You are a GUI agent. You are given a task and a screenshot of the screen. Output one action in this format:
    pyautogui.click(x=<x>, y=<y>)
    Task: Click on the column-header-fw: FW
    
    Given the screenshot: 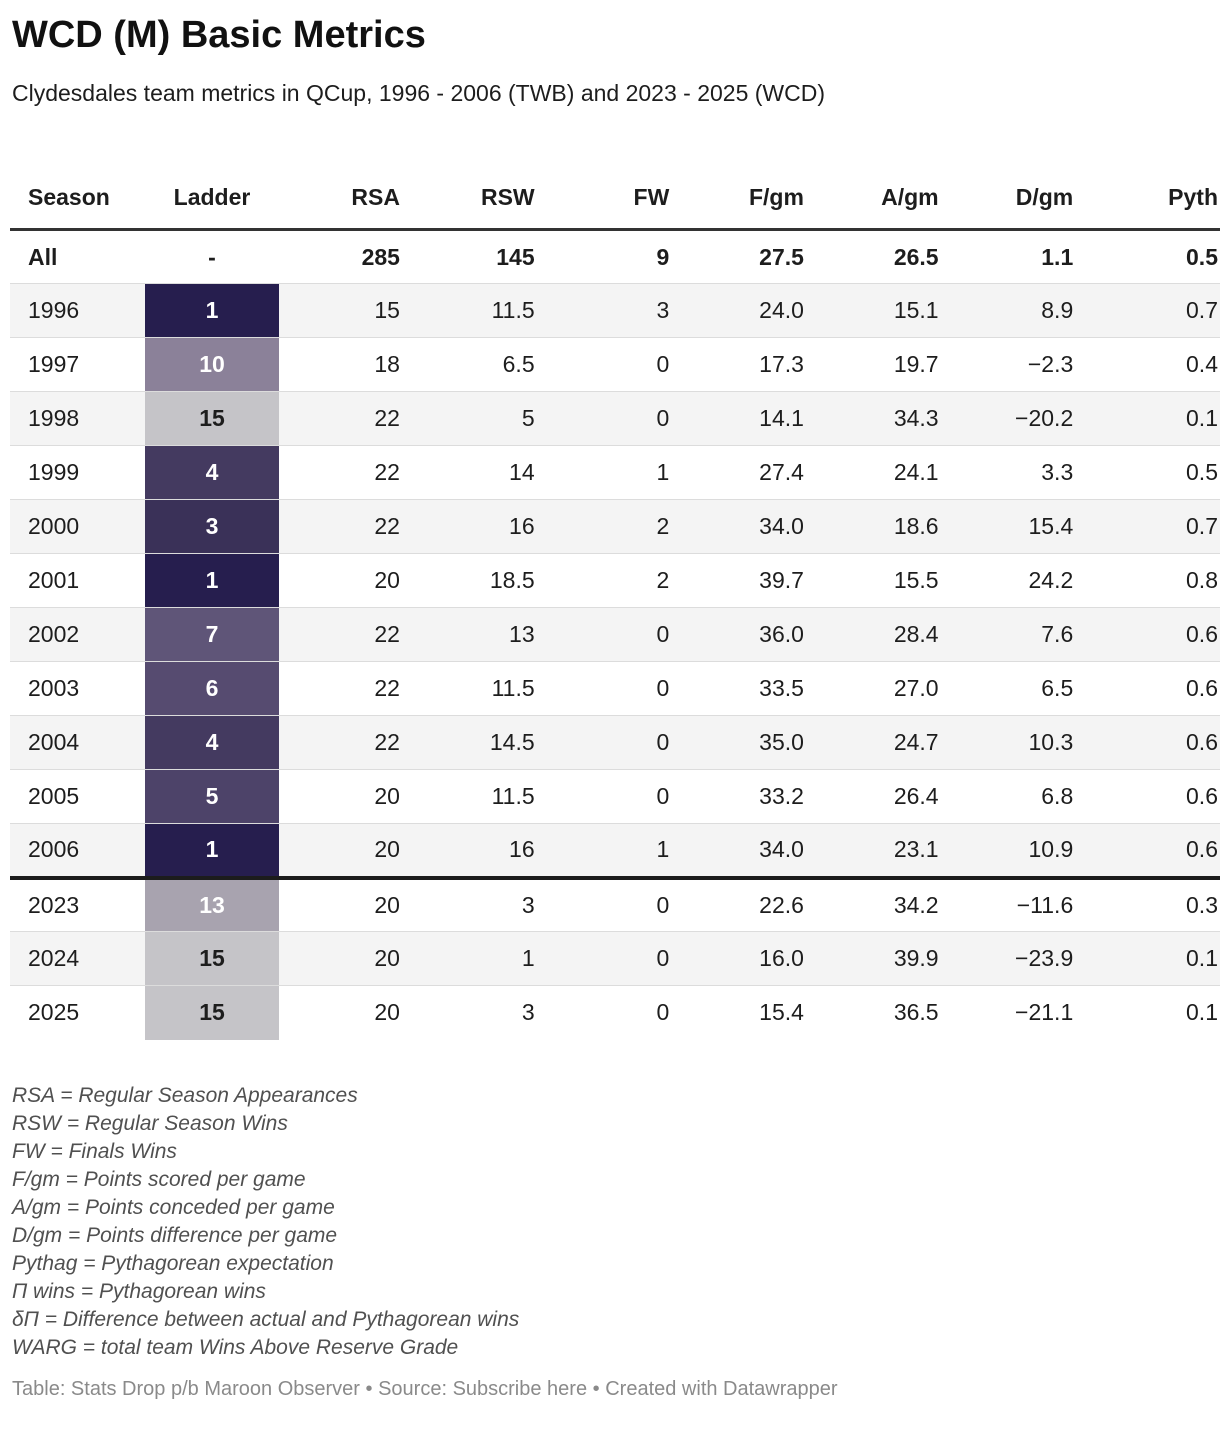 What is the action you would take?
    pyautogui.click(x=616, y=199)
    